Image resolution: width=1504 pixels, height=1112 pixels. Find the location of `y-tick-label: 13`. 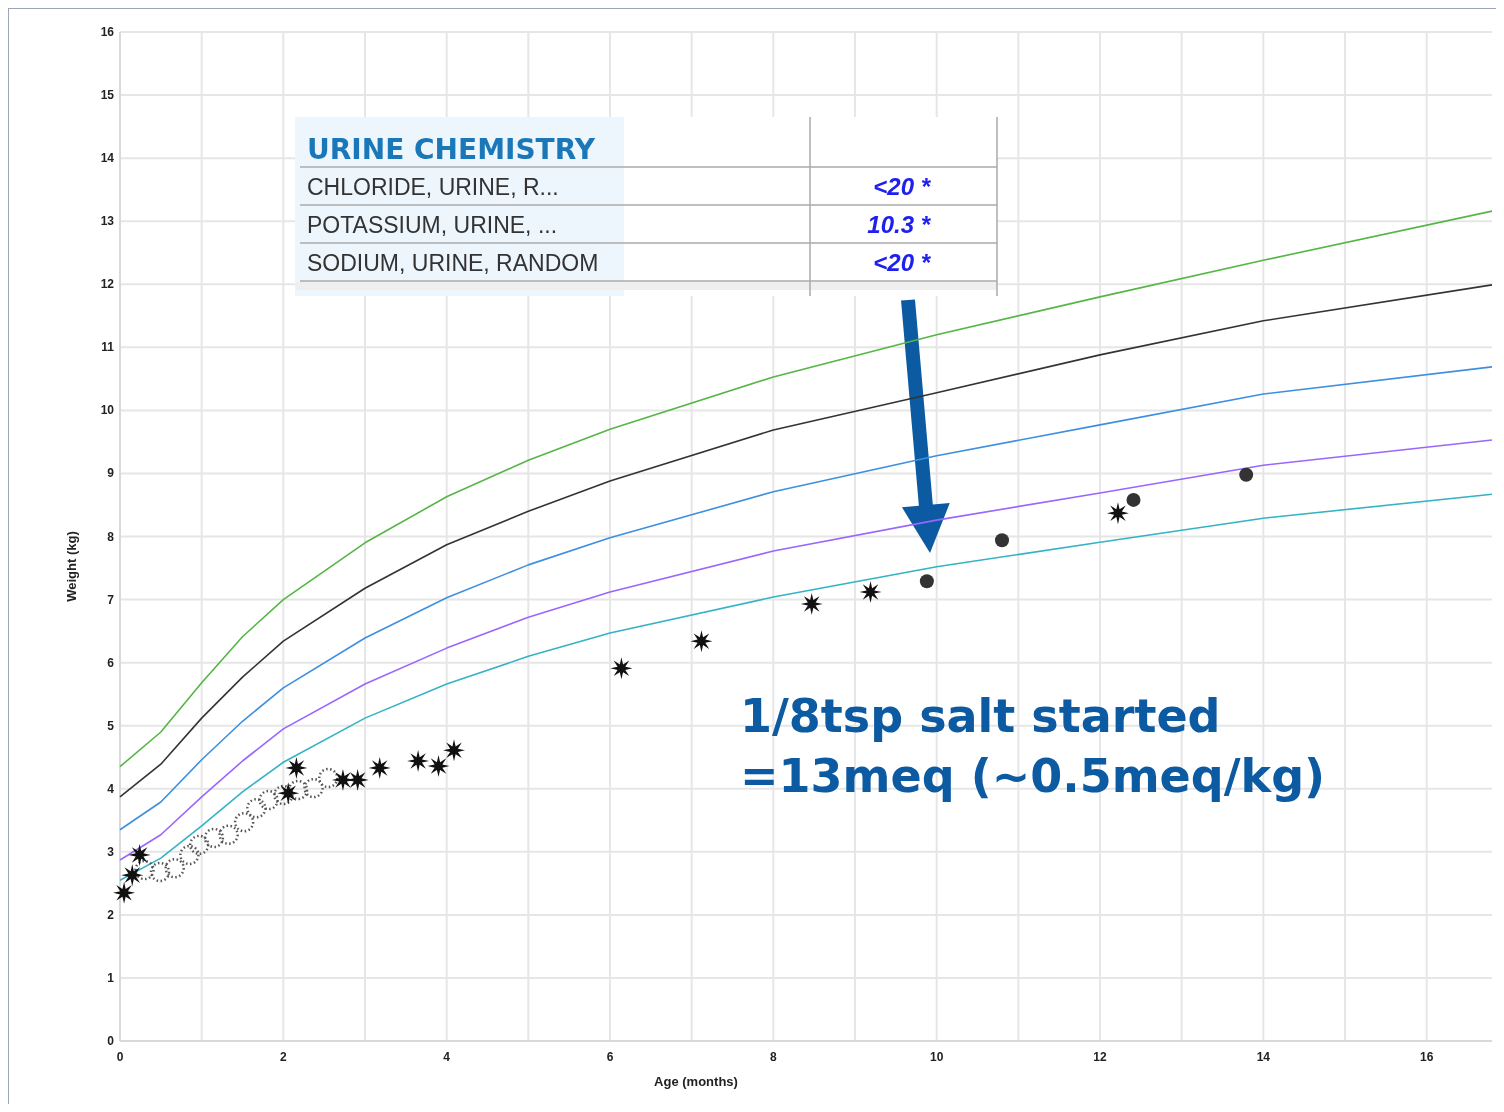

y-tick-label: 13 is located at coordinates (107, 221).